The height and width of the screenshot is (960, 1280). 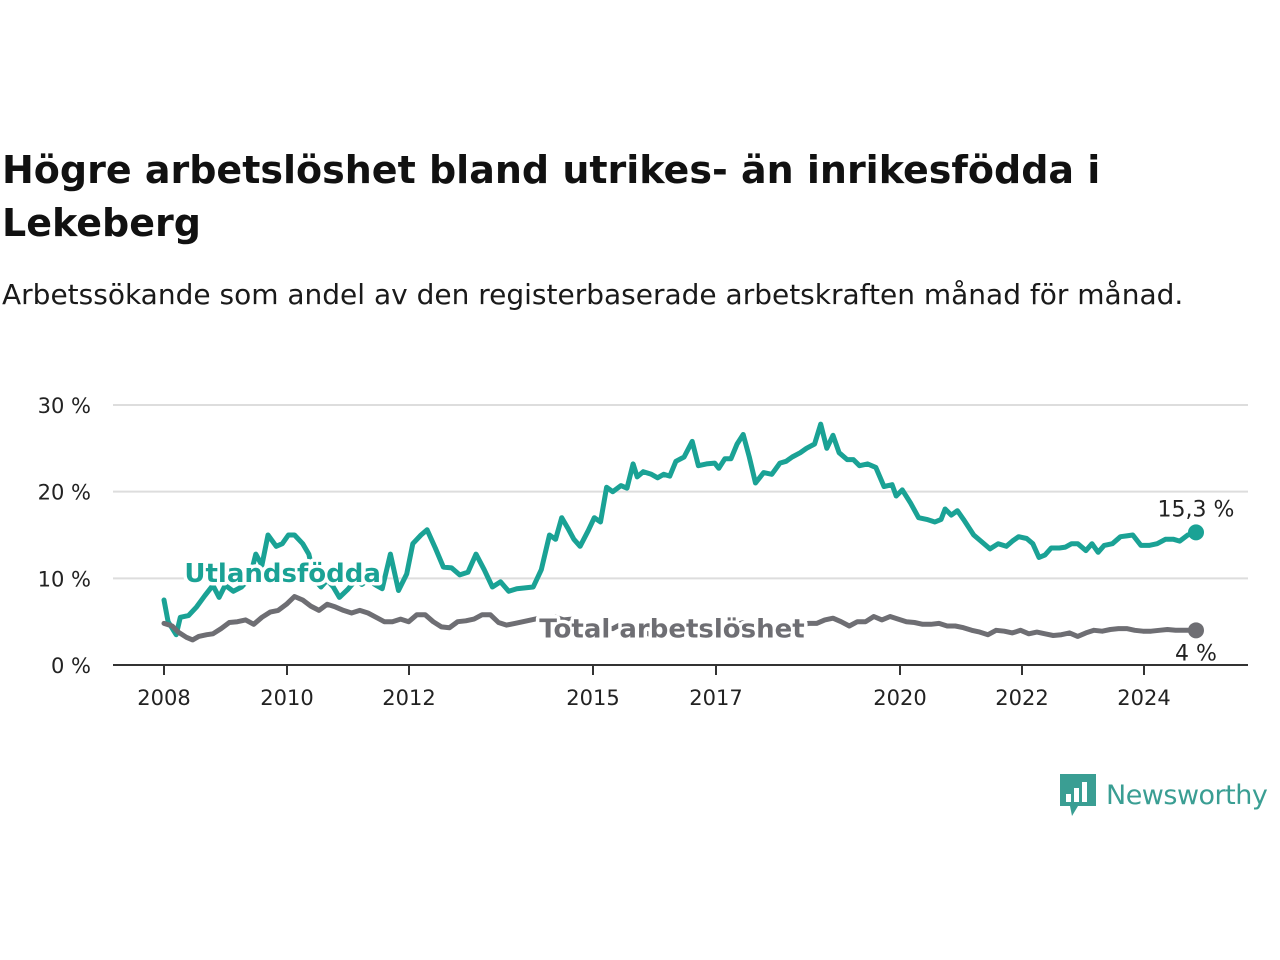 What do you see at coordinates (408, 698) in the screenshot?
I see `x-tick-label: 2012` at bounding box center [408, 698].